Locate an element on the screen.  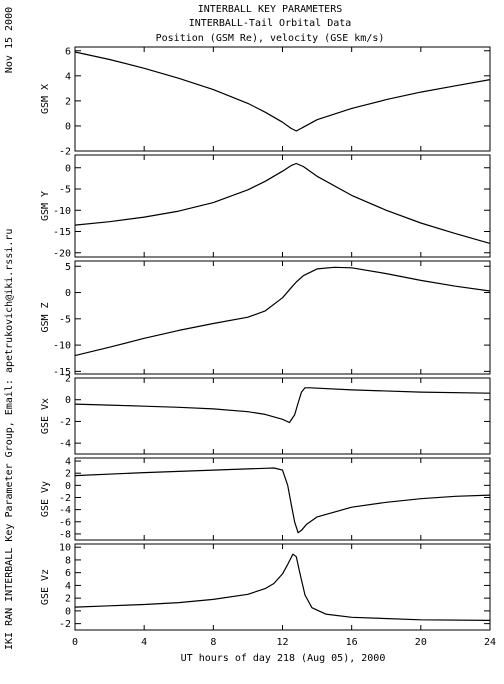
x-tick-label: 8 is located at coordinates (213, 642).